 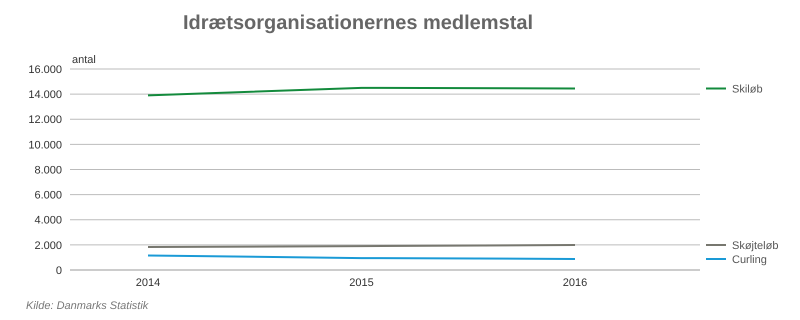 I want to click on y-tick-label: 0, so click(x=59, y=270).